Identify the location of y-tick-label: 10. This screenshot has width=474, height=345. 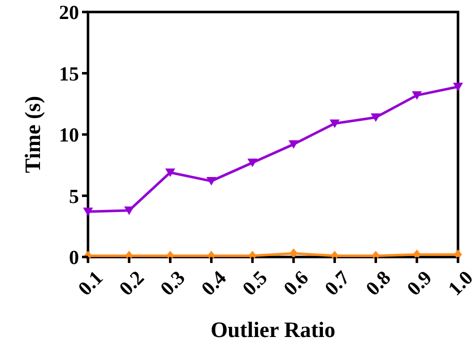
(69, 135).